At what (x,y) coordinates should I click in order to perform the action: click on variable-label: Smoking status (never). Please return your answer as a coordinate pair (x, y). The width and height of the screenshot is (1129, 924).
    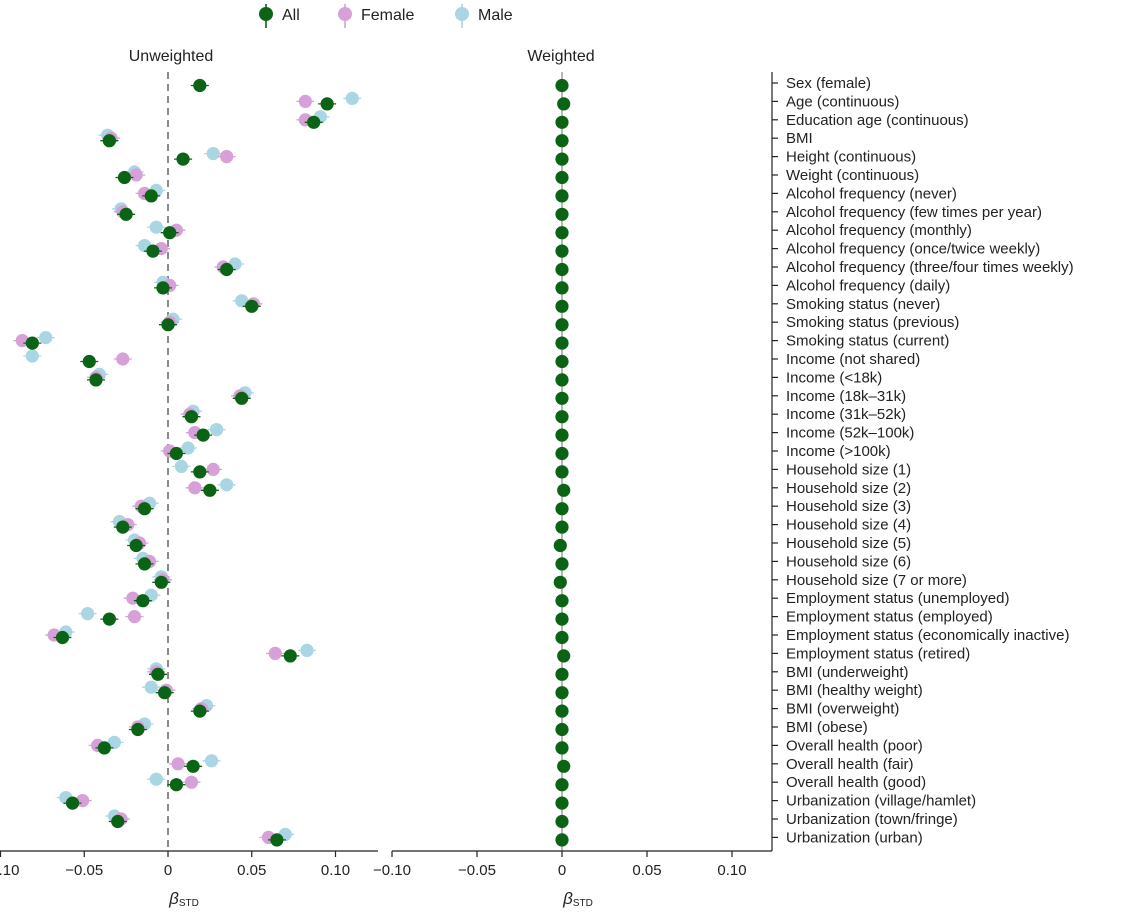
    Looking at the image, I should click on (863, 304).